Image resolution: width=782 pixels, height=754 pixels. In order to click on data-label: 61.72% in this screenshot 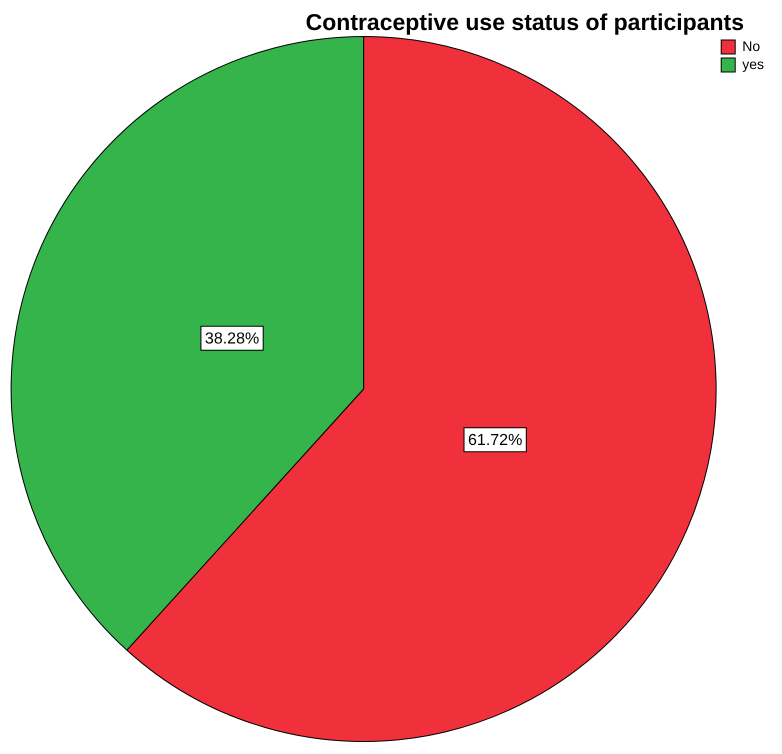, I will do `click(495, 441)`.